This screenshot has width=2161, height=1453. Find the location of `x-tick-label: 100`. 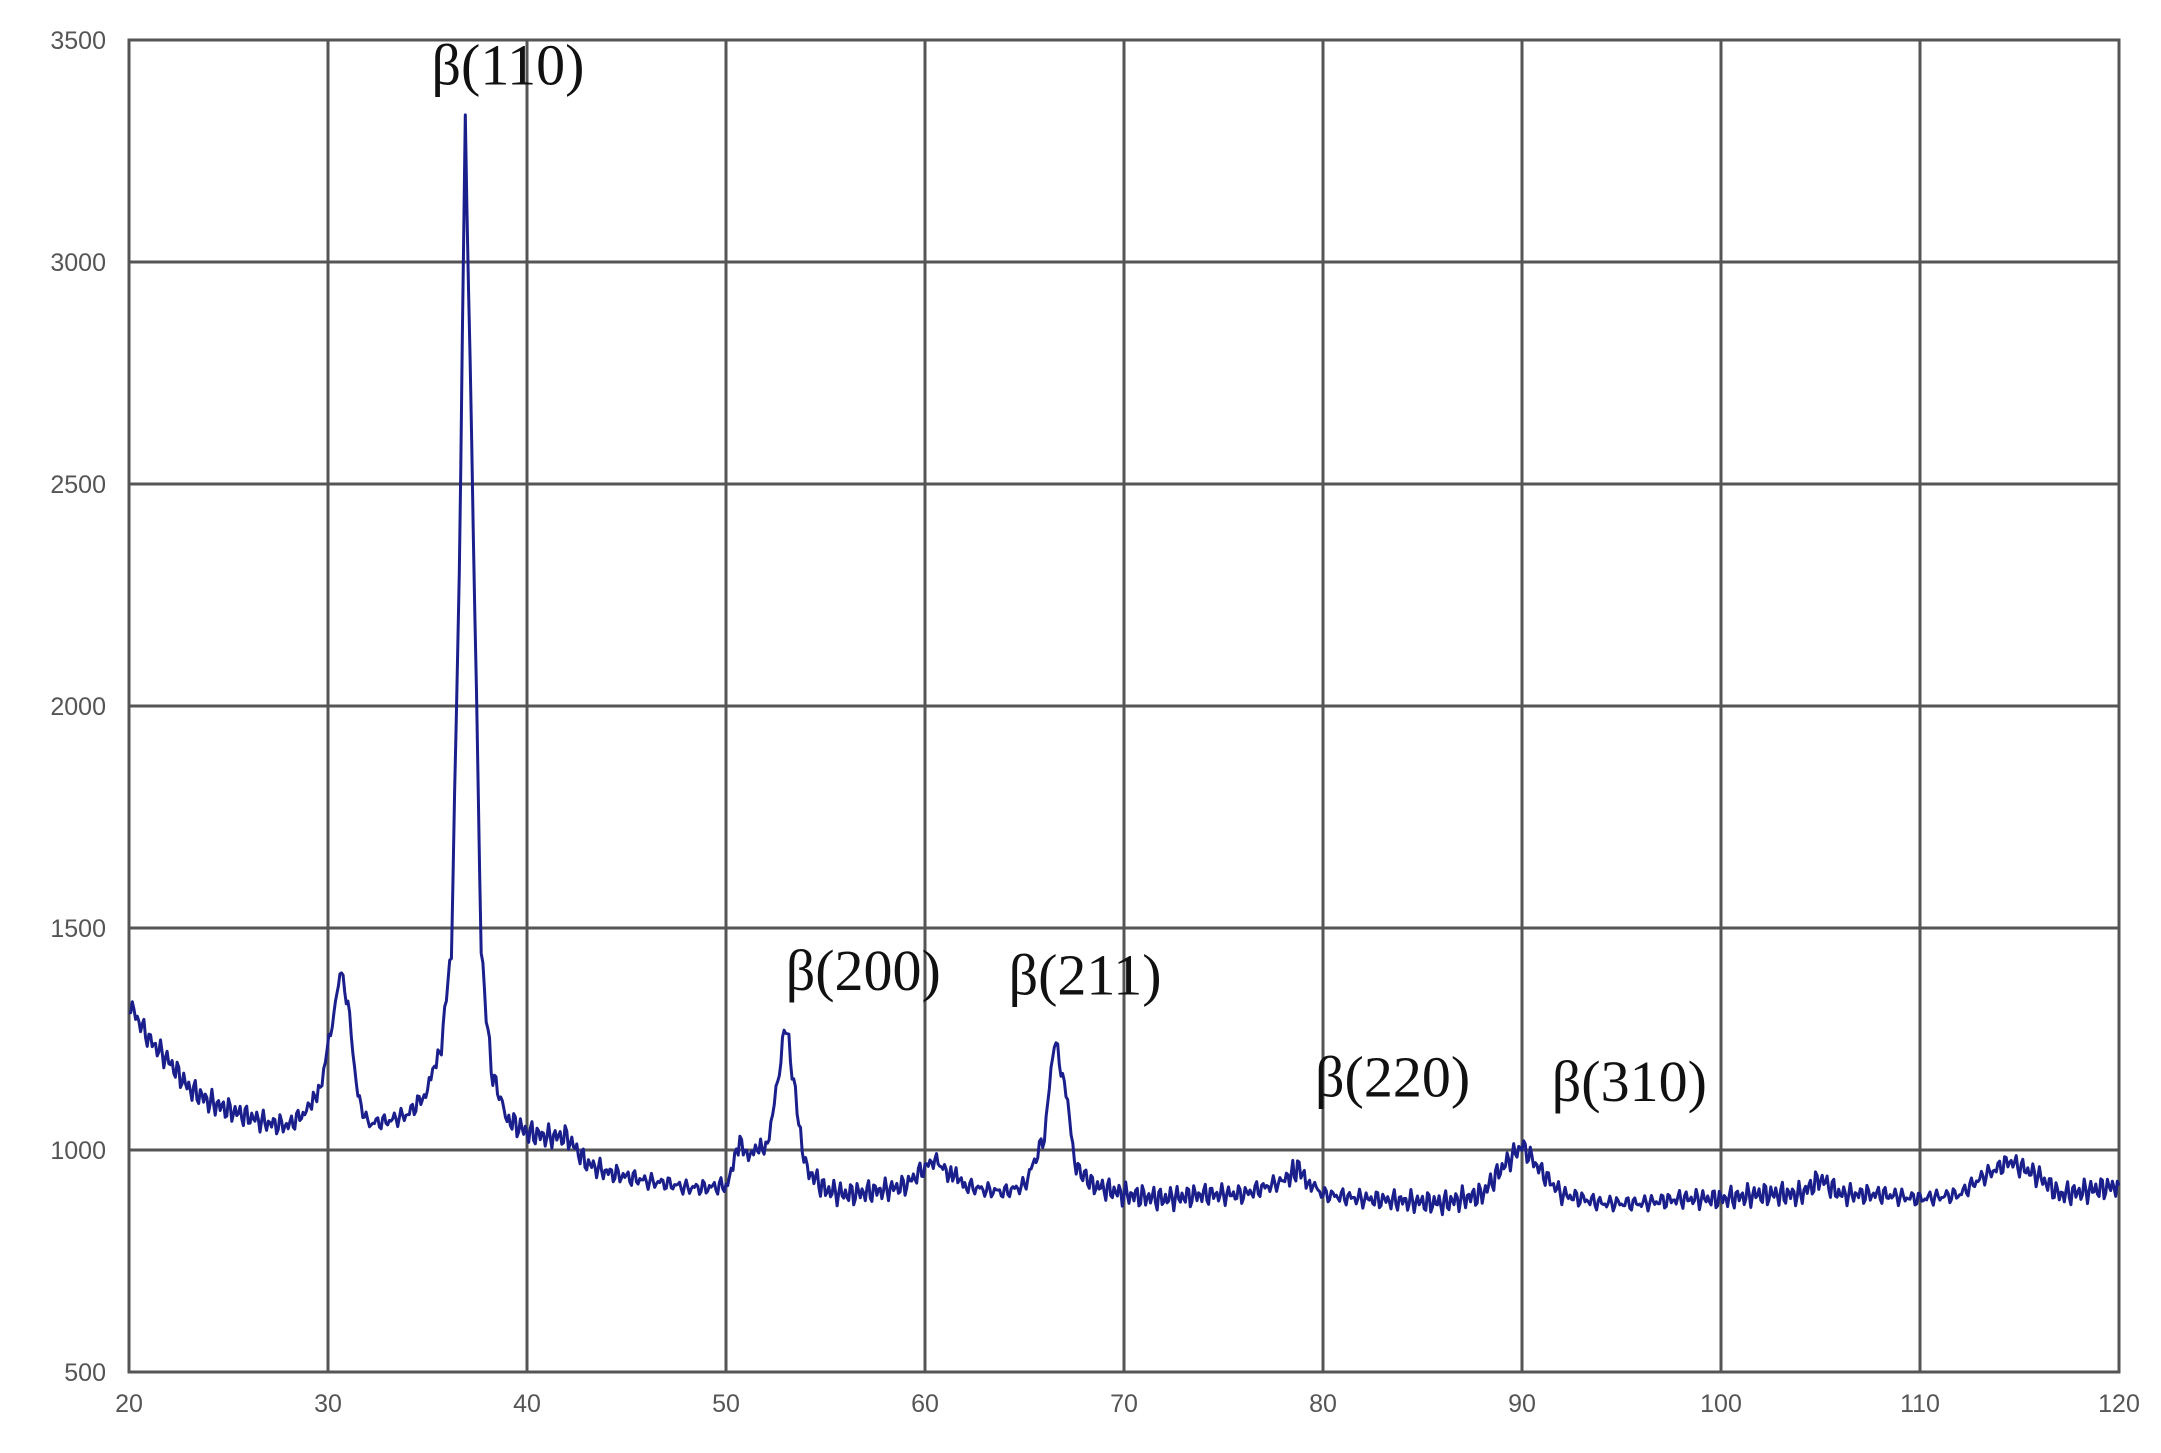

x-tick-label: 100 is located at coordinates (1721, 1404).